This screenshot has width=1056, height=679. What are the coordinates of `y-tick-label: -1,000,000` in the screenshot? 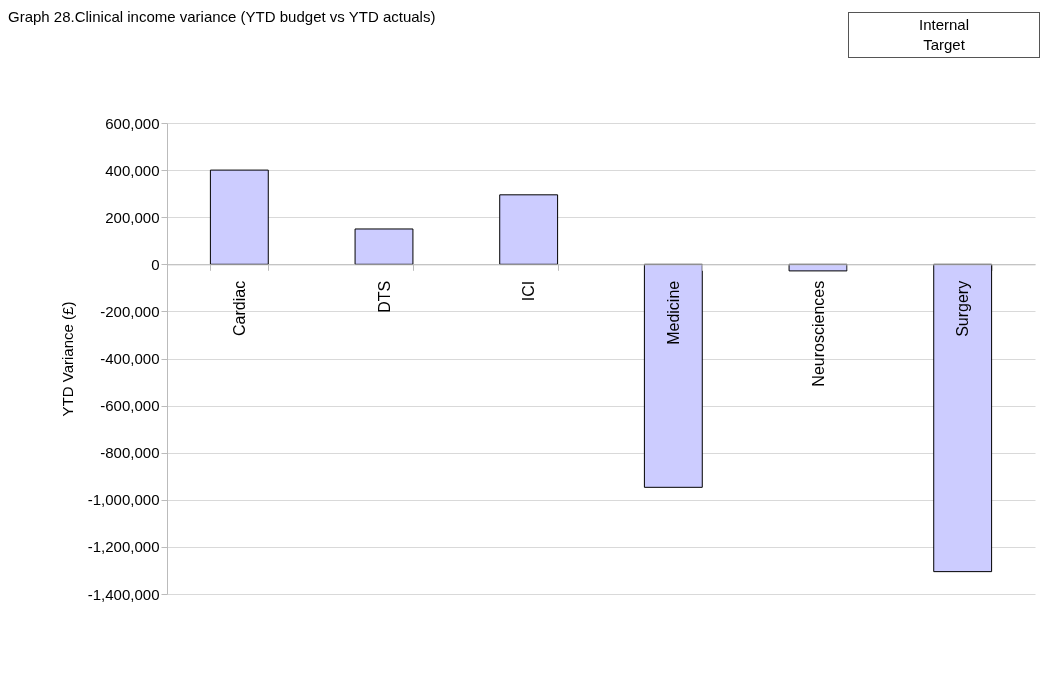 It's located at (123, 500).